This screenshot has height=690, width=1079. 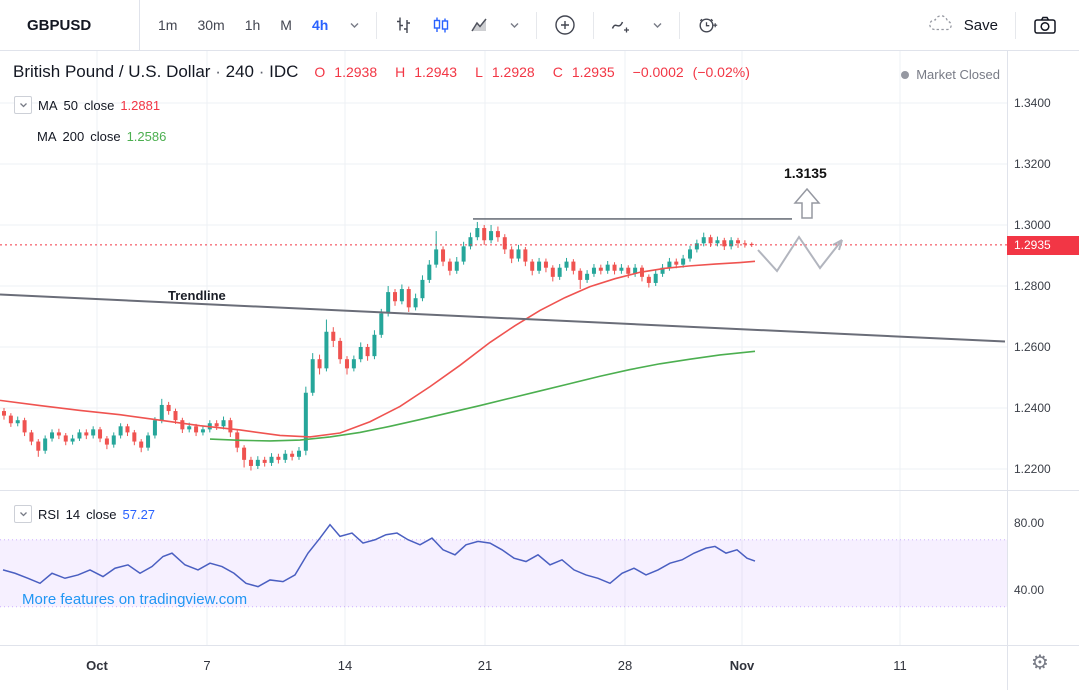 What do you see at coordinates (139, 514) in the screenshot?
I see `rsi-value: 57.27` at bounding box center [139, 514].